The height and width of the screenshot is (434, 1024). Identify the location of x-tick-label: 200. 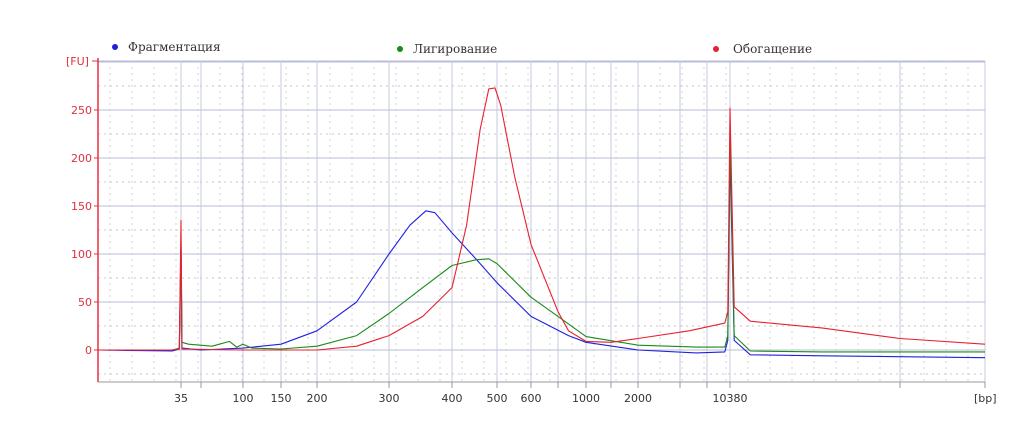
(317, 398).